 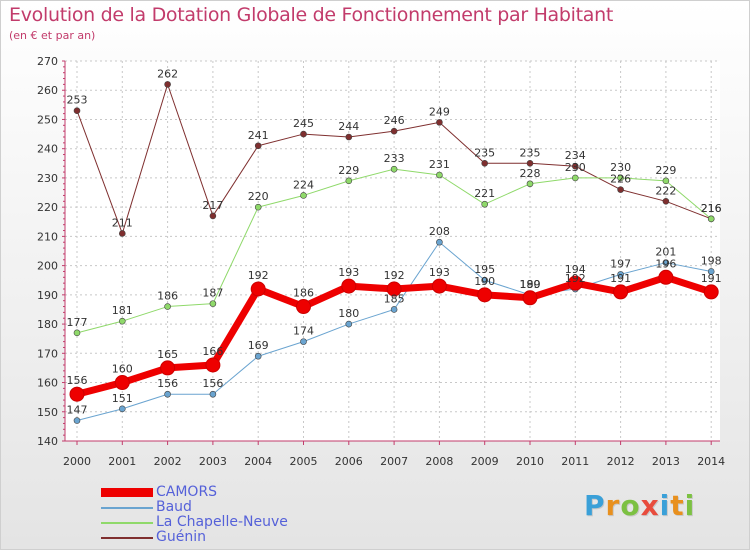 I want to click on data-label-baud: 201, so click(x=665, y=252).